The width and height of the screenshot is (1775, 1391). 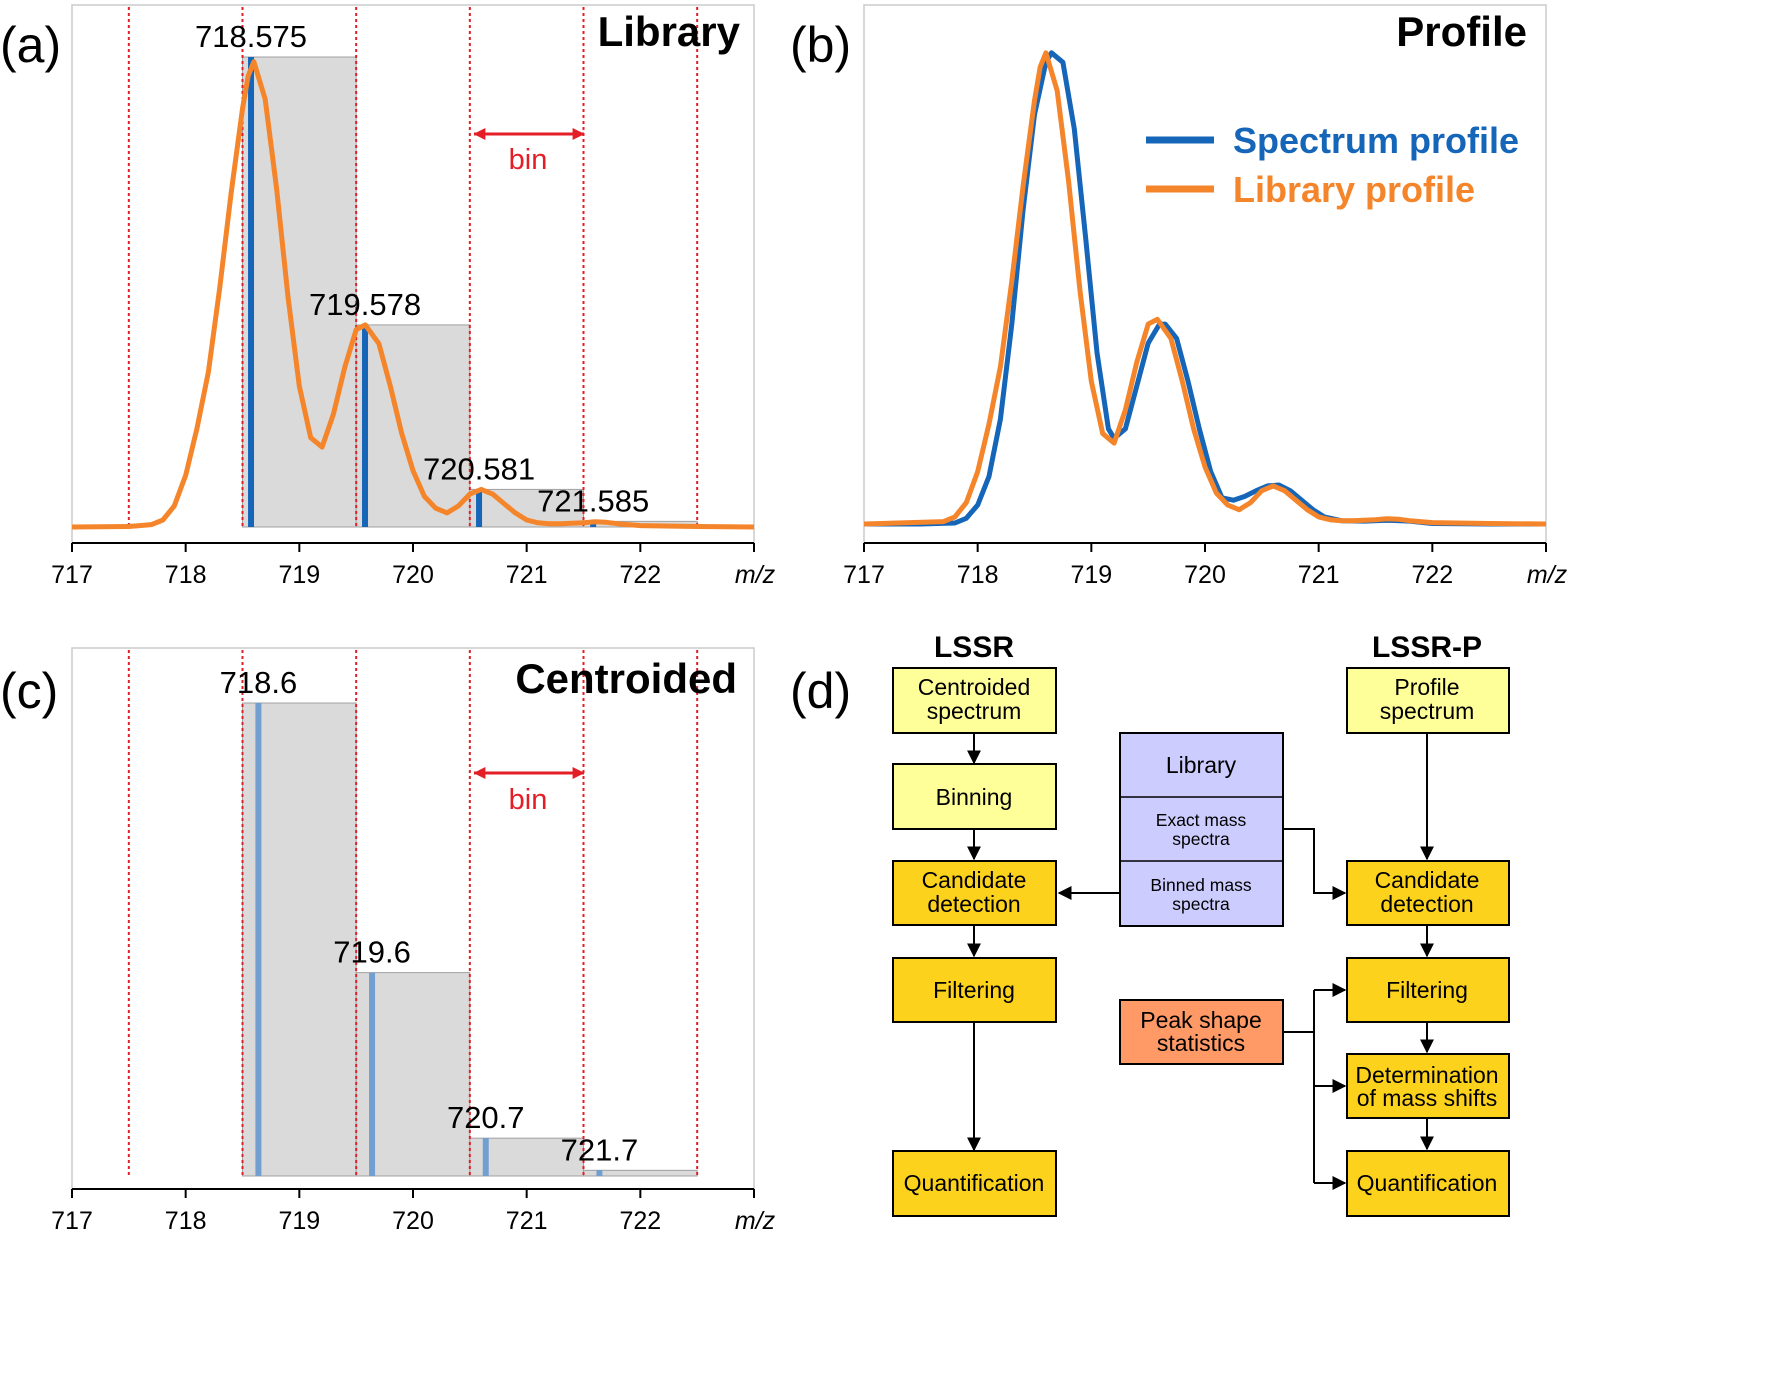 What do you see at coordinates (1200, 962) in the screenshot?
I see `flow-connectors` at bounding box center [1200, 962].